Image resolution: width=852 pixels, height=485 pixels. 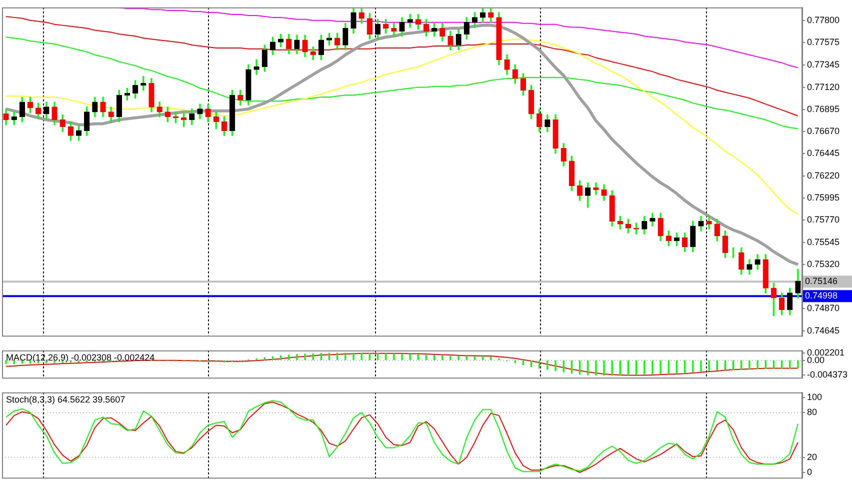 What do you see at coordinates (814, 397) in the screenshot?
I see `y-tick-label: 100` at bounding box center [814, 397].